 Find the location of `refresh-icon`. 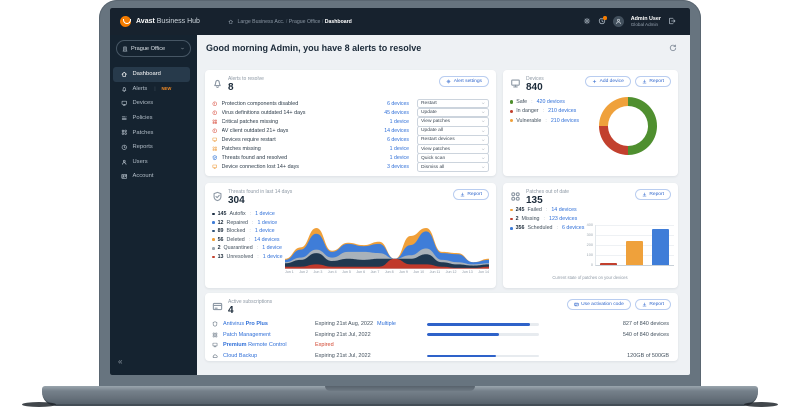

refresh-icon is located at coordinates (673, 48).